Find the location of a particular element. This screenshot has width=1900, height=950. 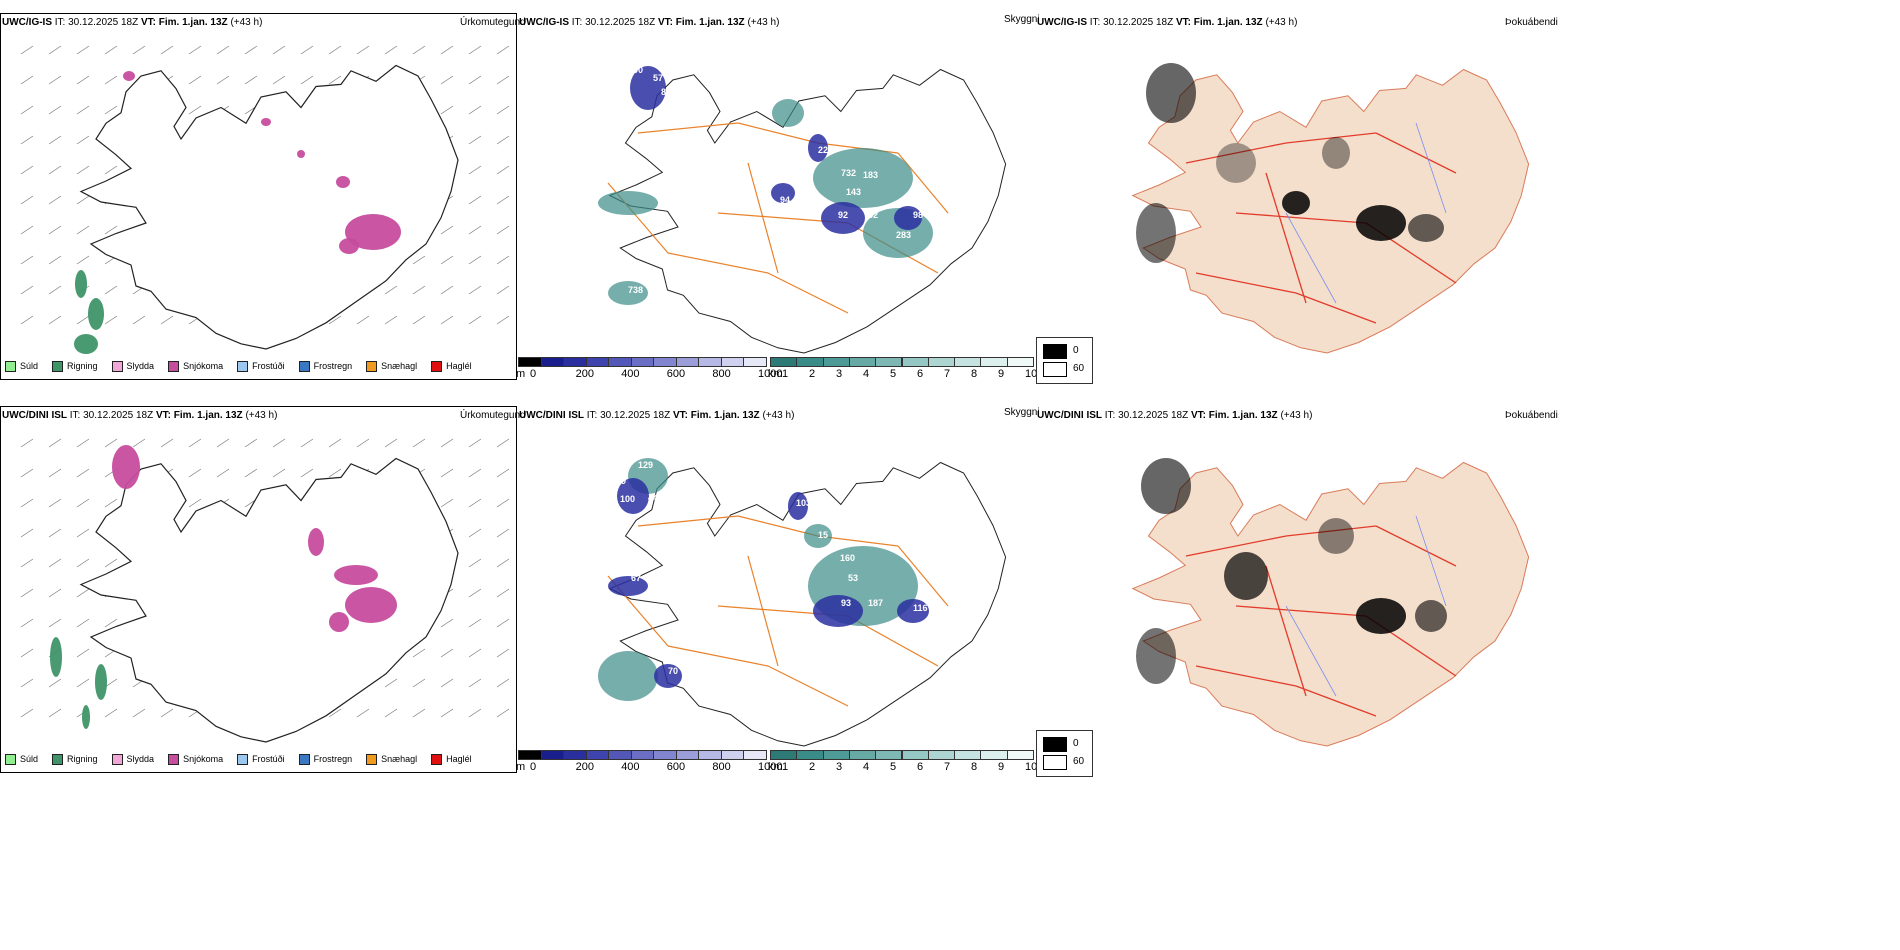

fog-legend-value: 0 is located at coordinates (1076, 743).